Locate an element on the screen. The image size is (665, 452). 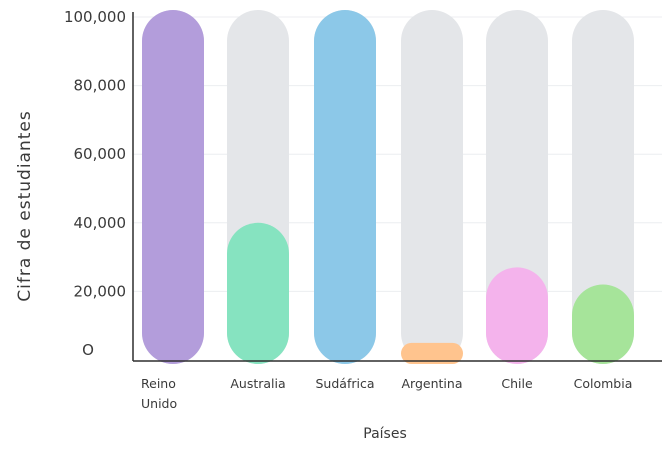
y-tick-label: 60,000 is located at coordinates (100, 154).